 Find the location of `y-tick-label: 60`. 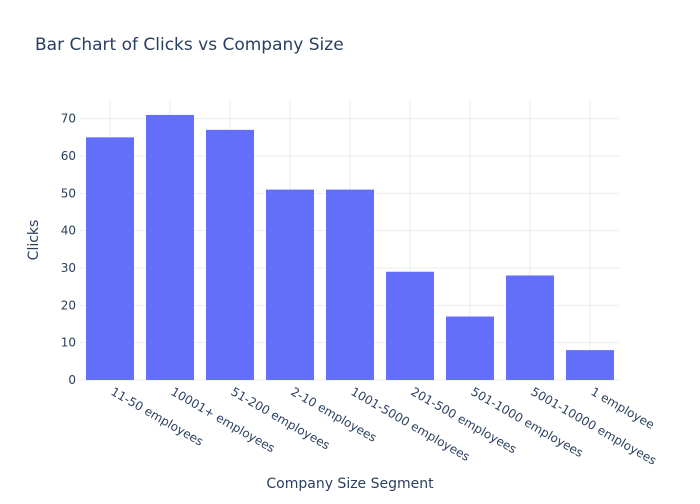

y-tick-label: 60 is located at coordinates (68, 156).